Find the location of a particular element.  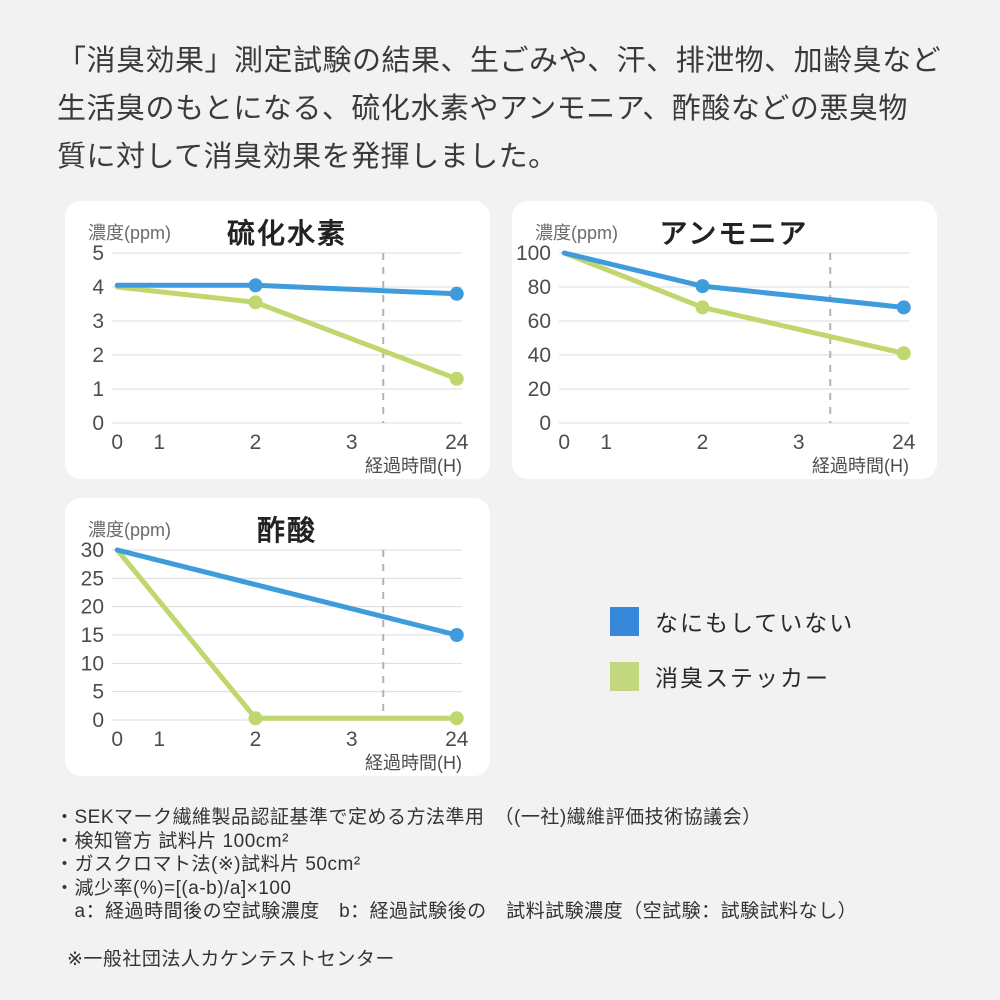

y-tick-label: 60 is located at coordinates (539, 321).